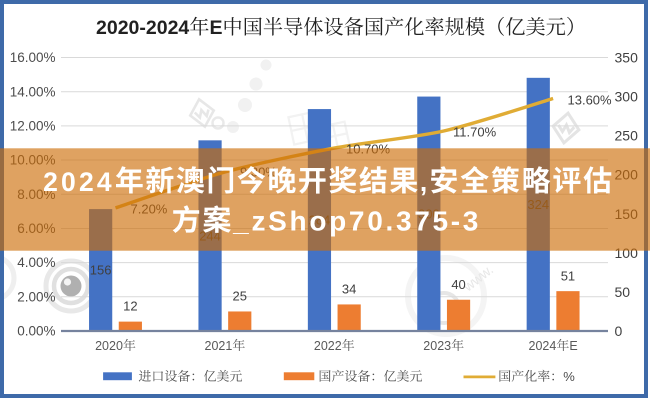  What do you see at coordinates (36, 331) in the screenshot?
I see `svg-text: 0.00%` at bounding box center [36, 331].